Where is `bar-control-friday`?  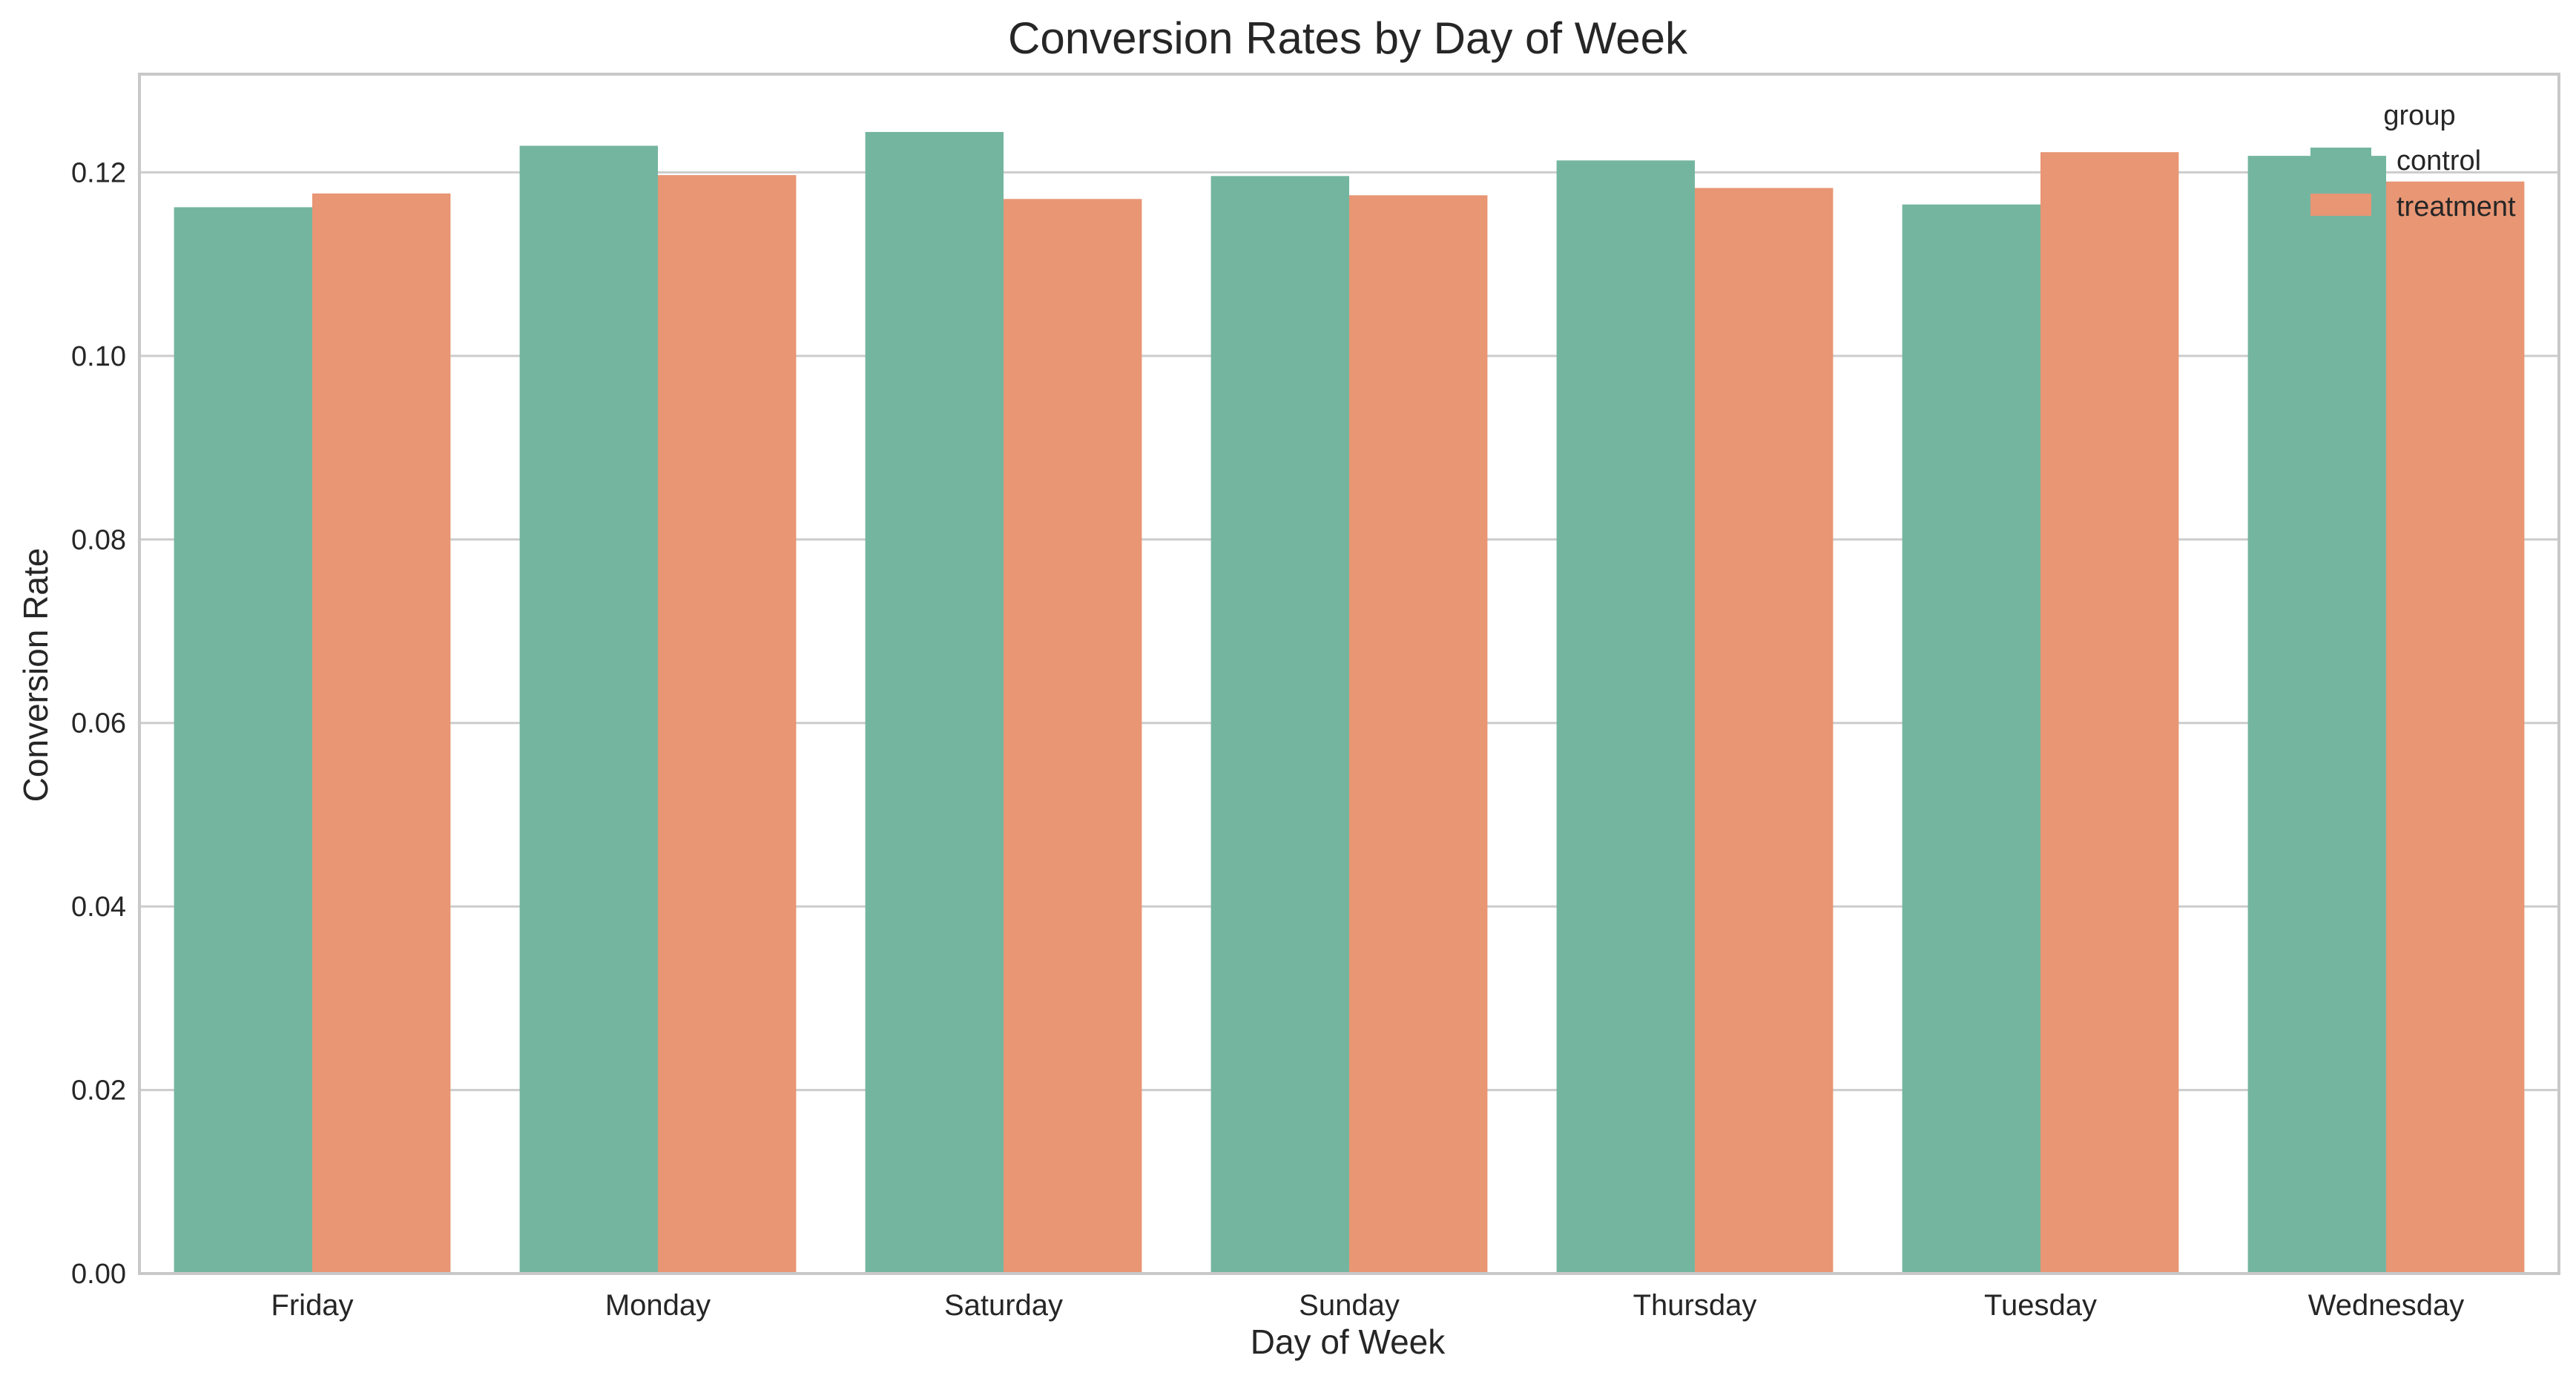
bar-control-friday is located at coordinates (243, 740).